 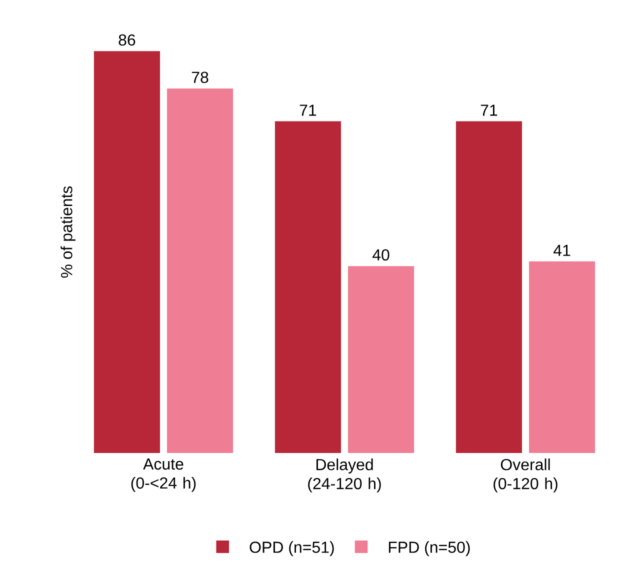 I want to click on data-label: 78, so click(x=200, y=78).